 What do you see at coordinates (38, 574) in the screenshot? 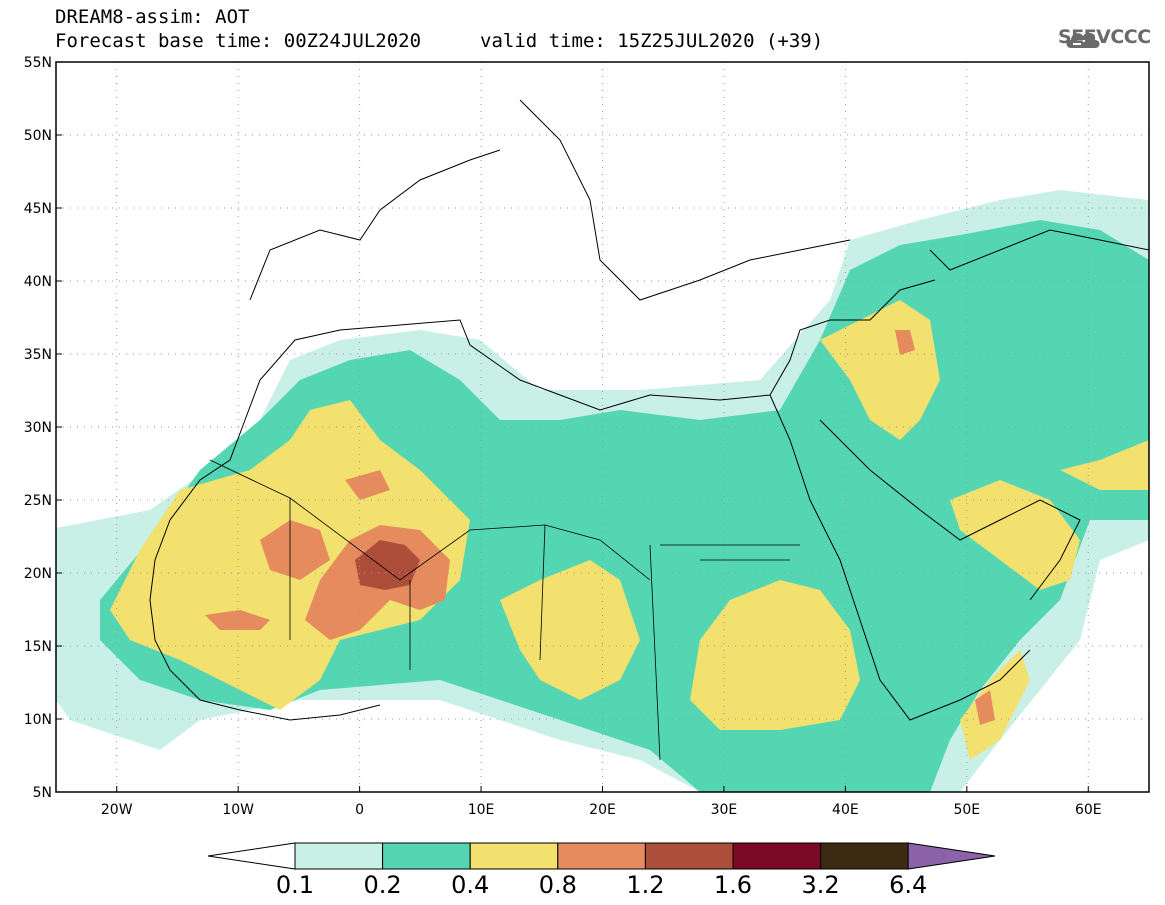
I see `lat-tick-label: 20N` at bounding box center [38, 574].